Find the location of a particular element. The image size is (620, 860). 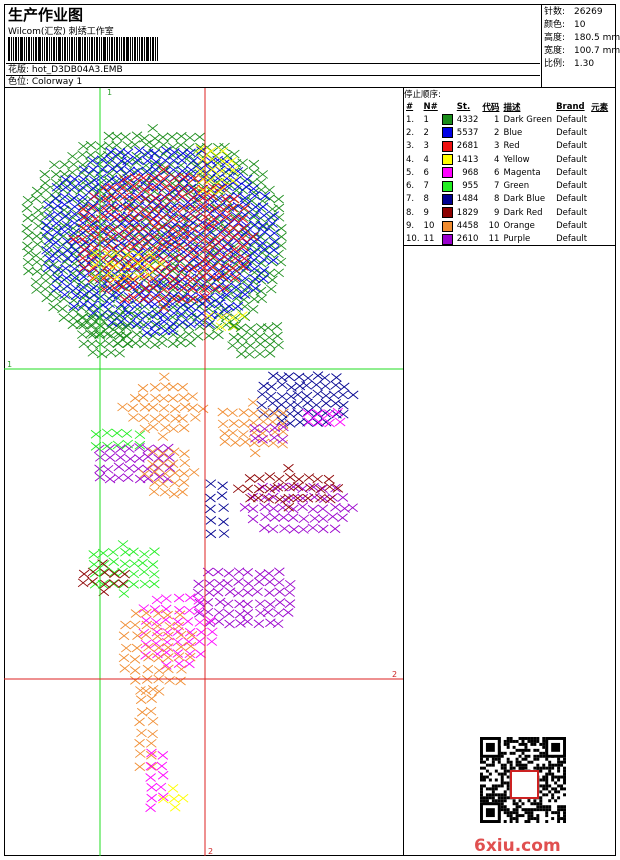

row-needle: 7 is located at coordinates (426, 186).